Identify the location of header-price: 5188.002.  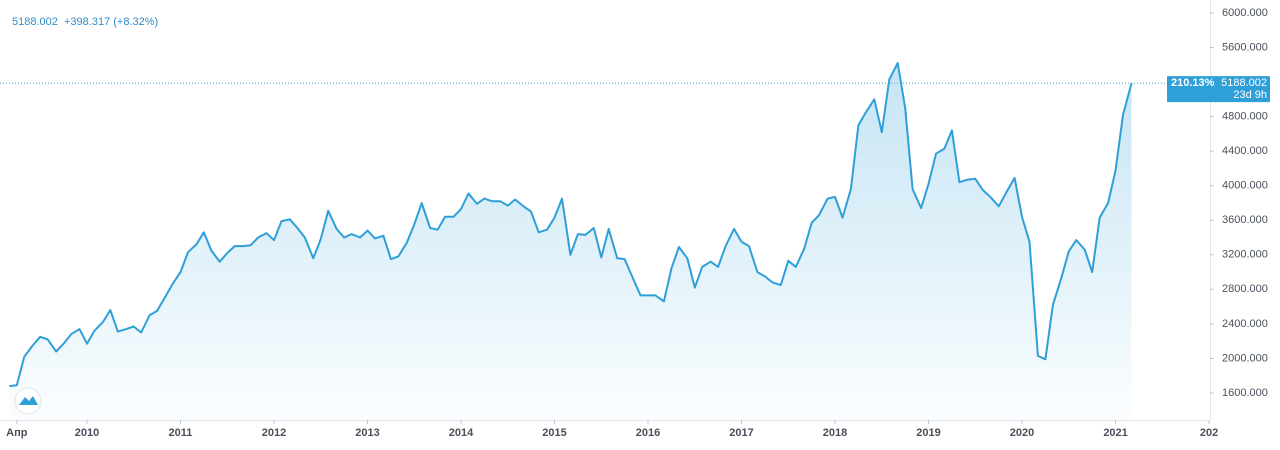
(35, 22).